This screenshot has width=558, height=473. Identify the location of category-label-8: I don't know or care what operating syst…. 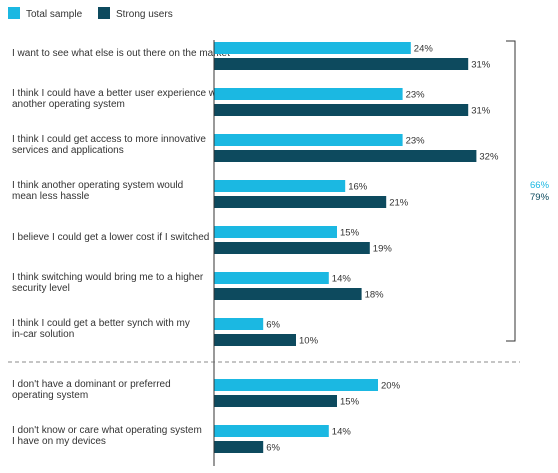
(107, 436).